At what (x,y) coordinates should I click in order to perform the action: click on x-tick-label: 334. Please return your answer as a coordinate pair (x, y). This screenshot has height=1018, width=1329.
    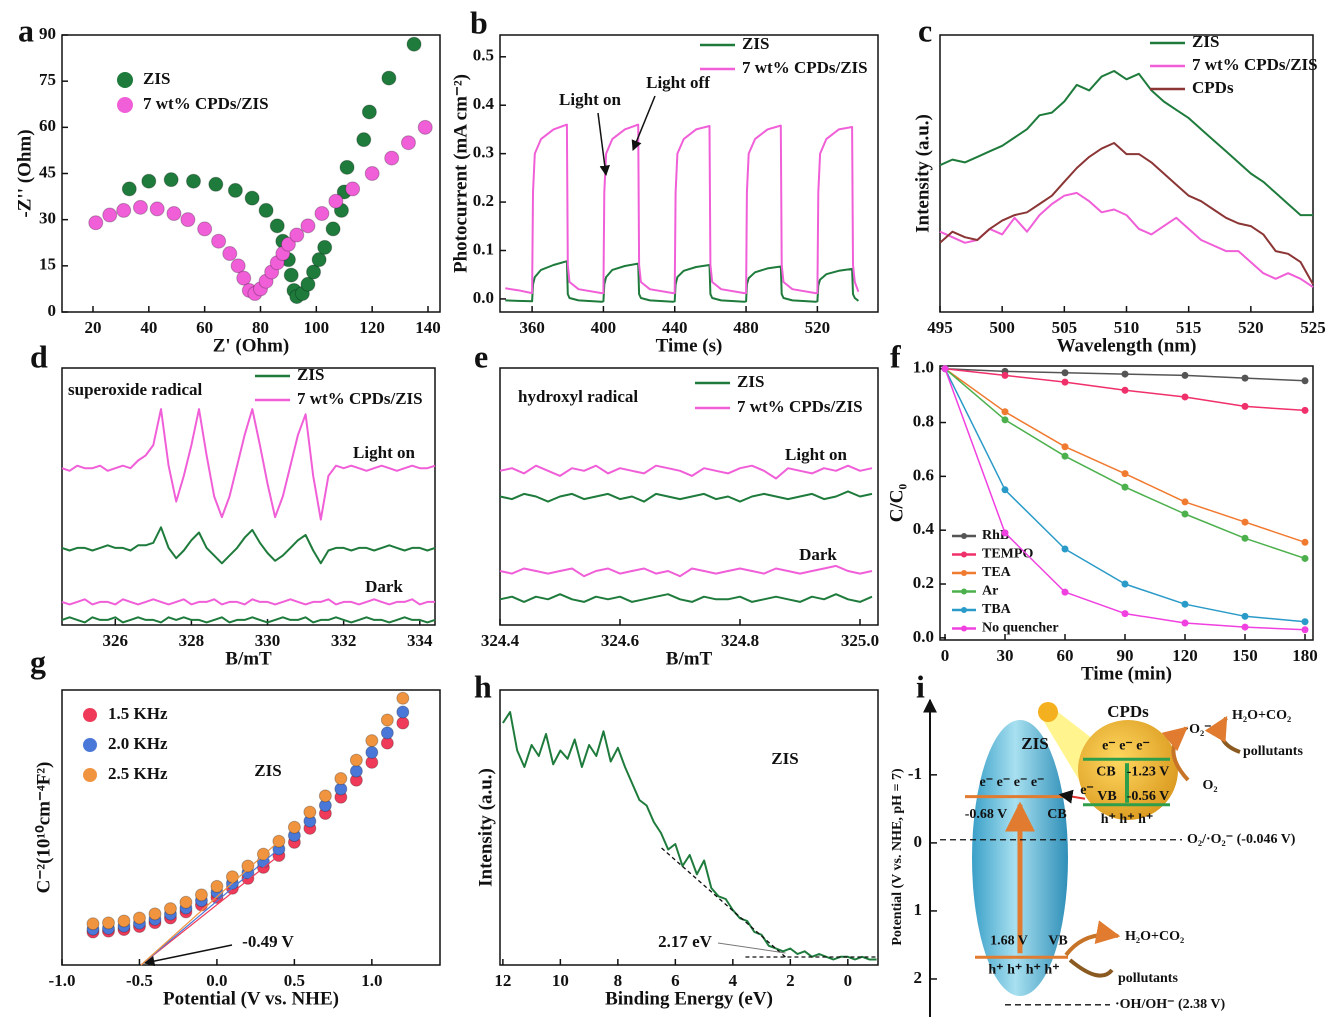
    Looking at the image, I should click on (420, 640).